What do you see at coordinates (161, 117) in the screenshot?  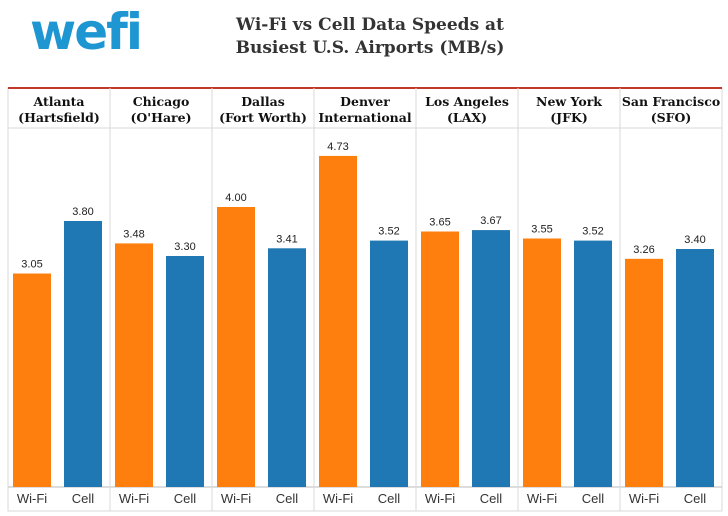 I see `panel-header-chicago-line-2: (O'Hare)` at bounding box center [161, 117].